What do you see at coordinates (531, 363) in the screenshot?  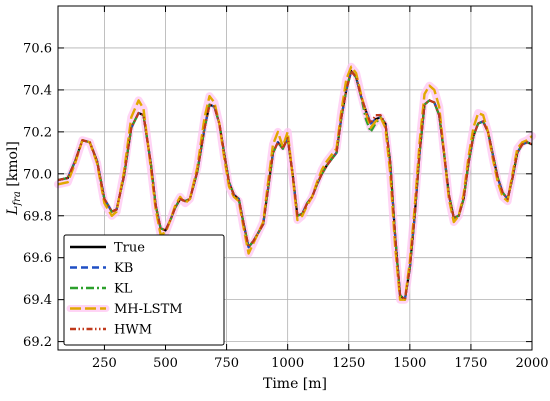 I see `x-tick-label: 2000` at bounding box center [531, 363].